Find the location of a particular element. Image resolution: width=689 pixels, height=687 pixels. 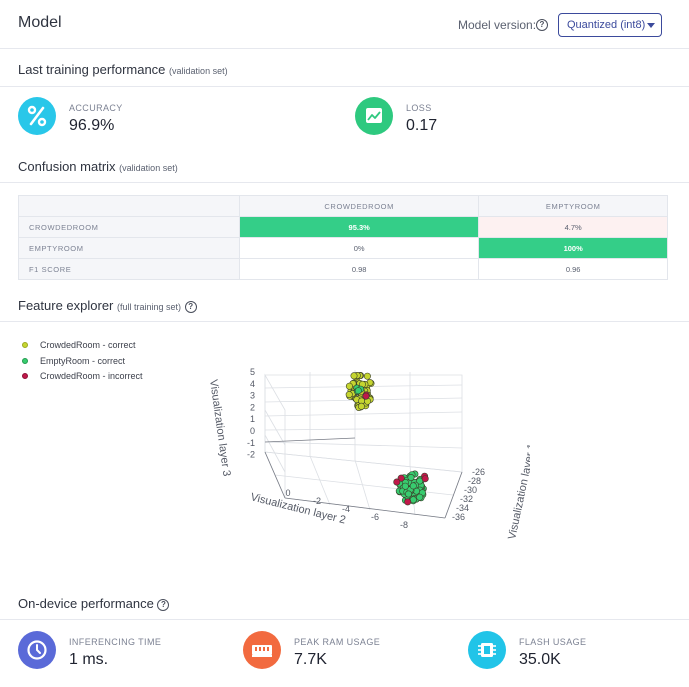

tick-label: -34 is located at coordinates (462, 508).